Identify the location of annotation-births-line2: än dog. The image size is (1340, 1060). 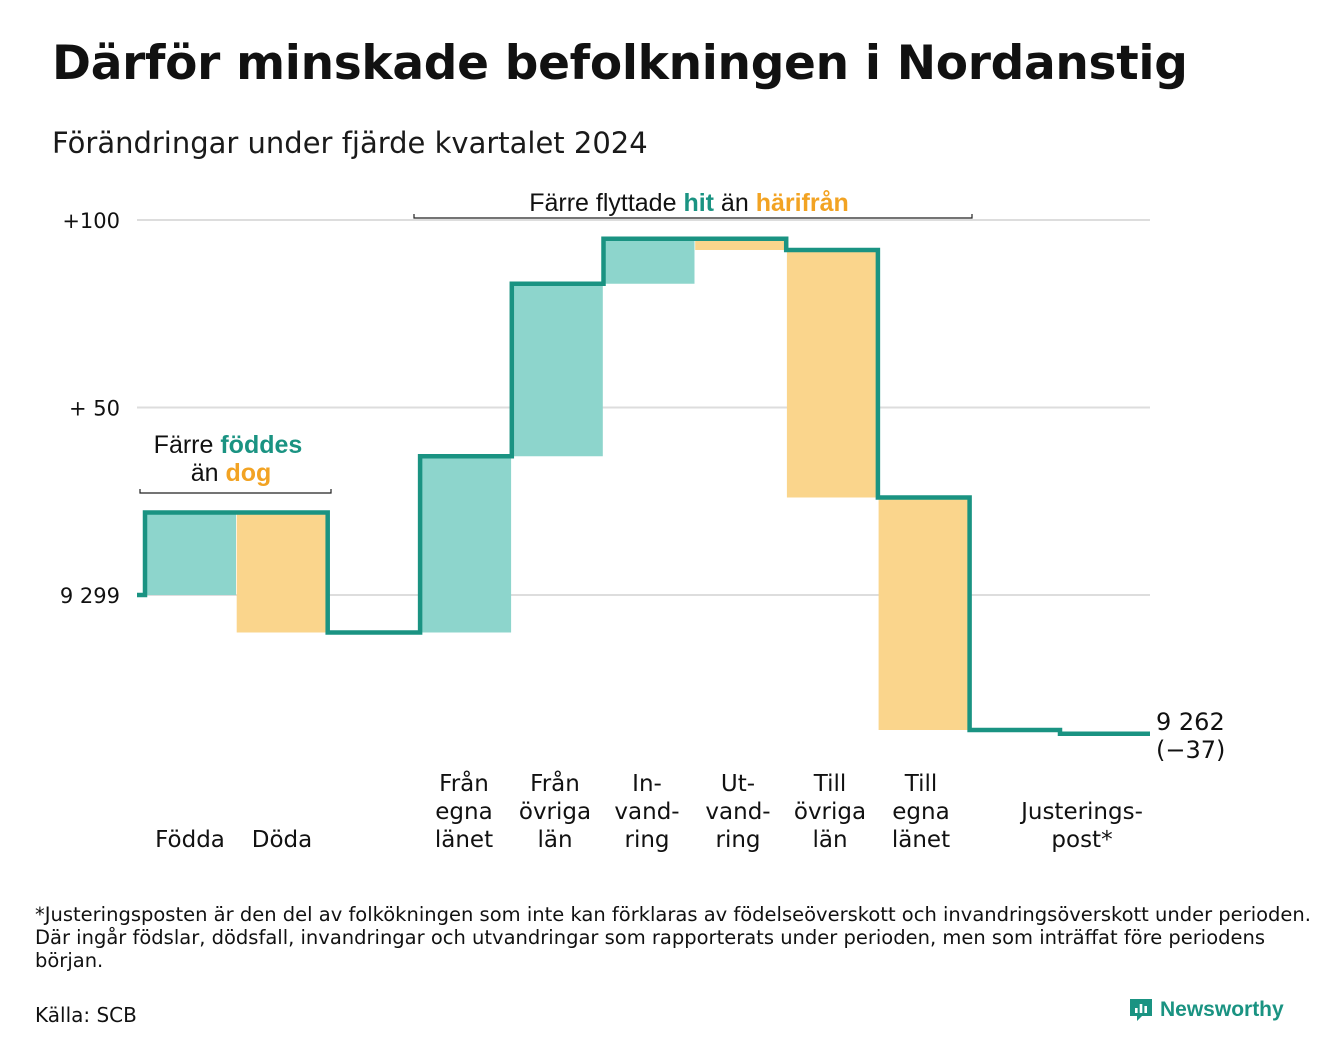
(231, 473).